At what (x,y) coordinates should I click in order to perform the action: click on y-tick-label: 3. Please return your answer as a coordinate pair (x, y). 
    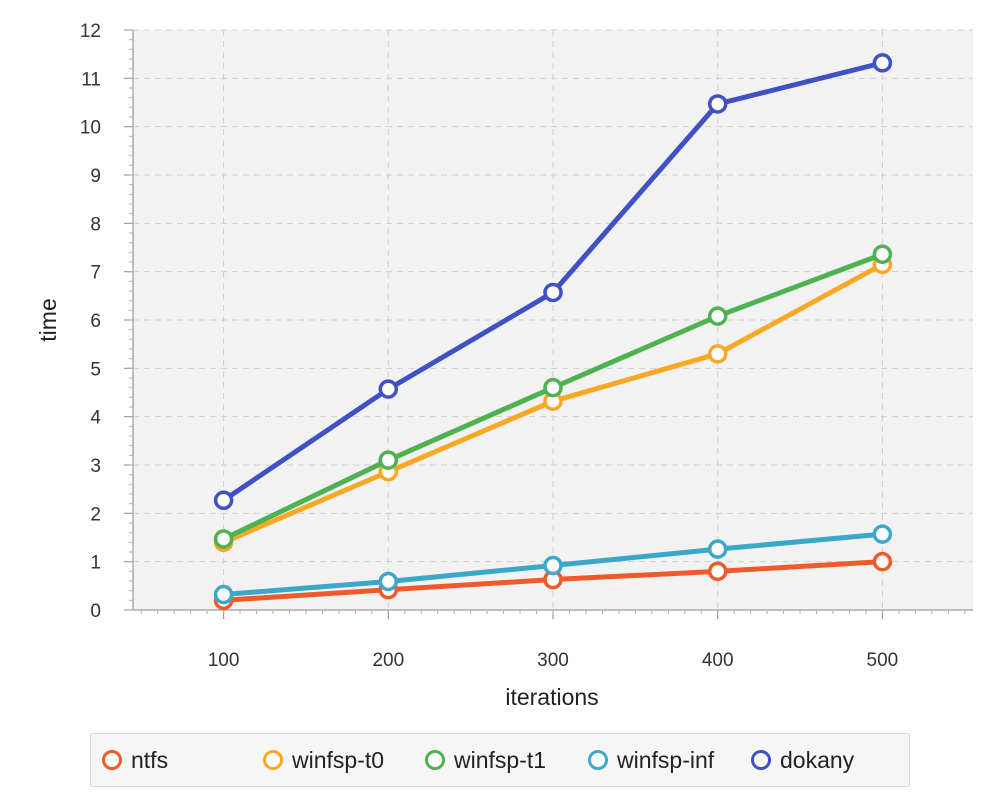
    Looking at the image, I should click on (95, 466).